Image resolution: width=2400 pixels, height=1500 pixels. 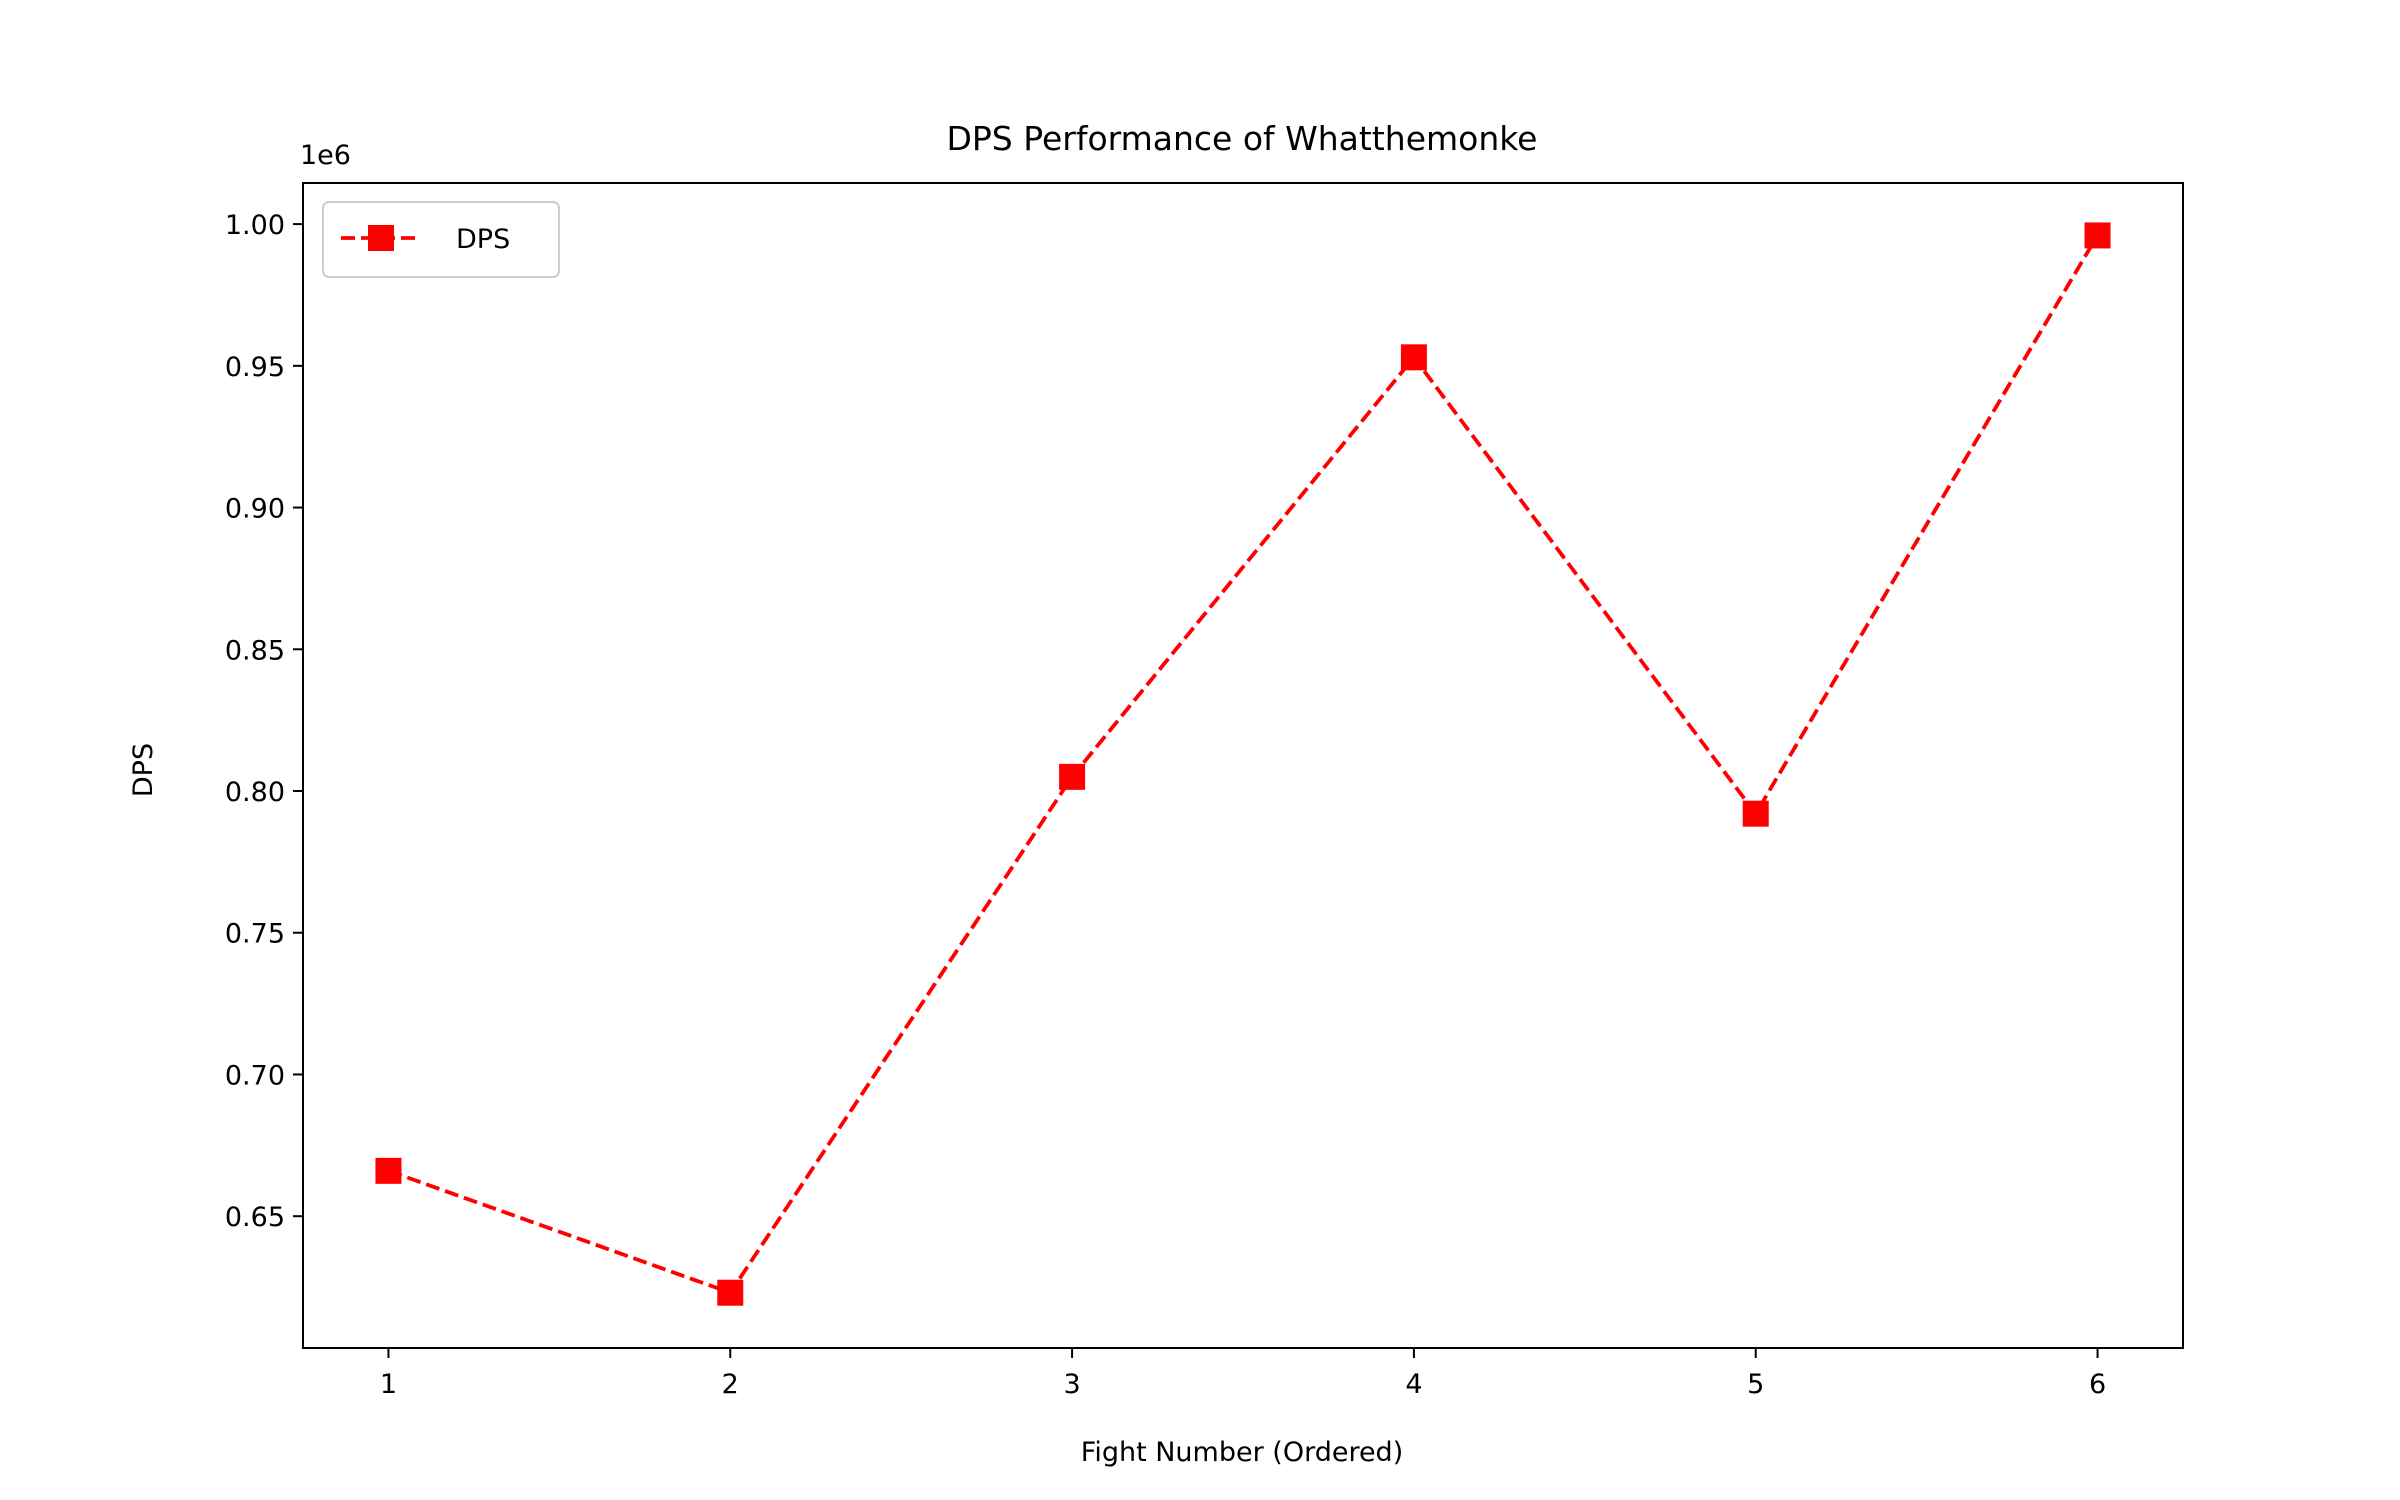 I want to click on y-tick-label: 1.00, so click(x=255, y=225).